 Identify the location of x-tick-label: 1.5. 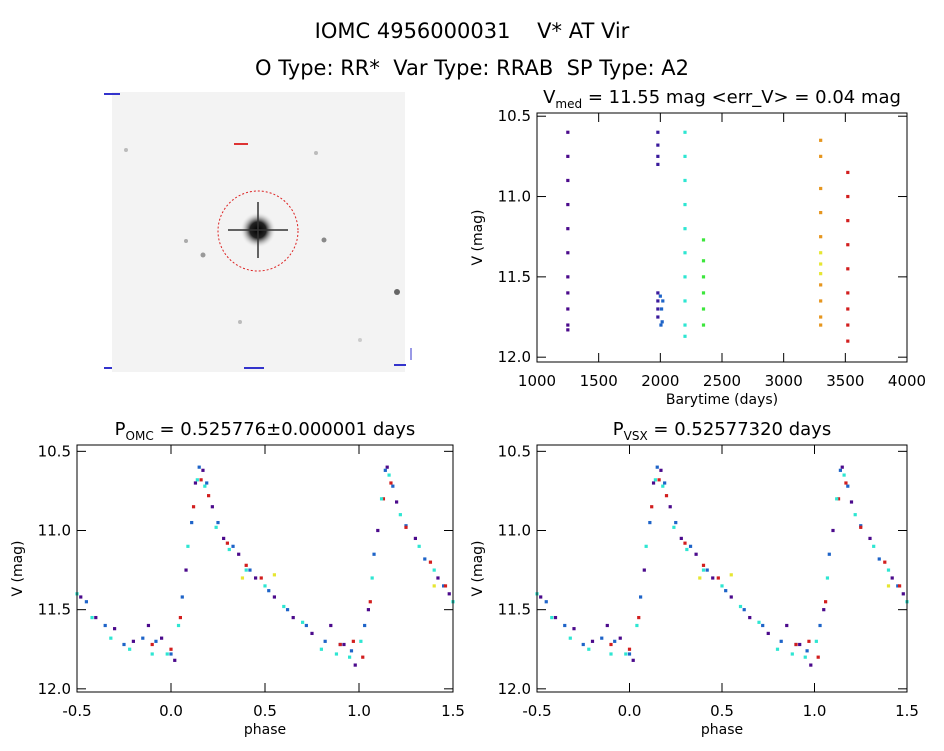
(453, 711).